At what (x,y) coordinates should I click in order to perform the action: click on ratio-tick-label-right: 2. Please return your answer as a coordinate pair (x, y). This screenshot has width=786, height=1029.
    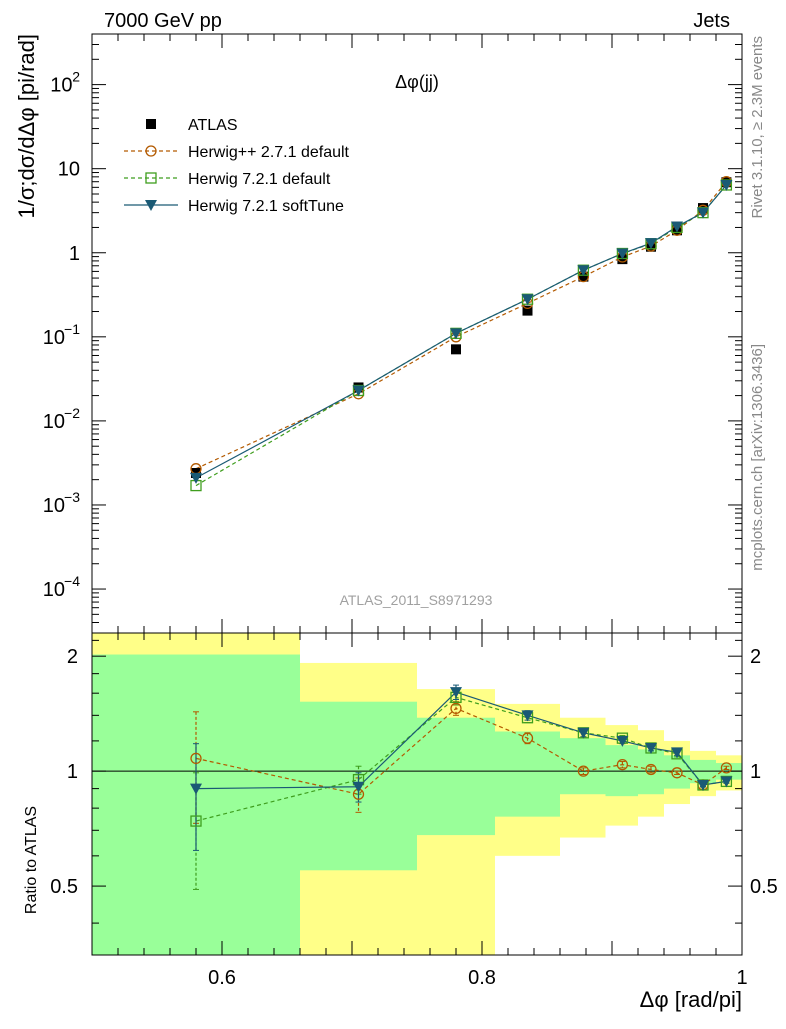
    Looking at the image, I should click on (755, 657).